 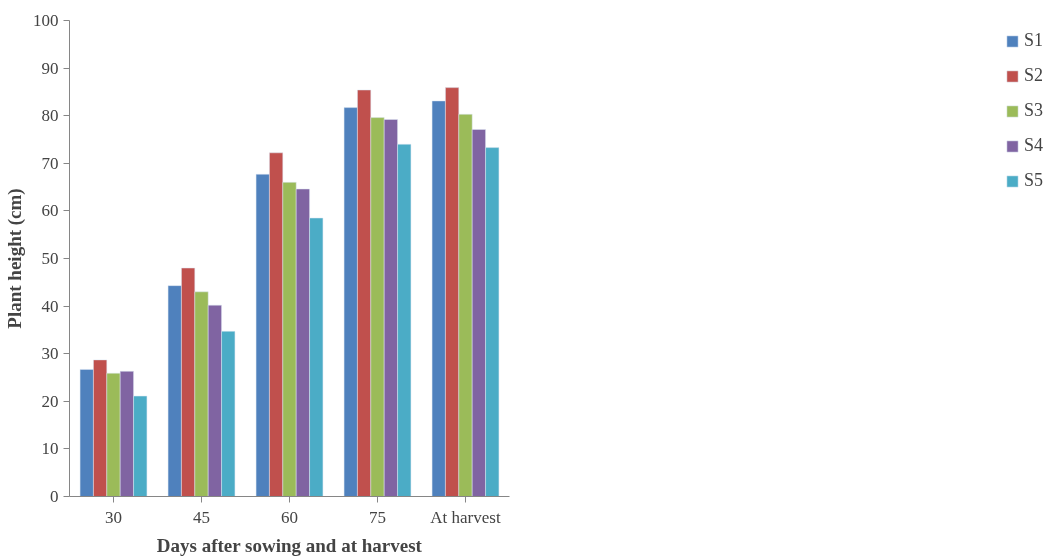 What do you see at coordinates (1034, 40) in the screenshot?
I see `legend-label: S1` at bounding box center [1034, 40].